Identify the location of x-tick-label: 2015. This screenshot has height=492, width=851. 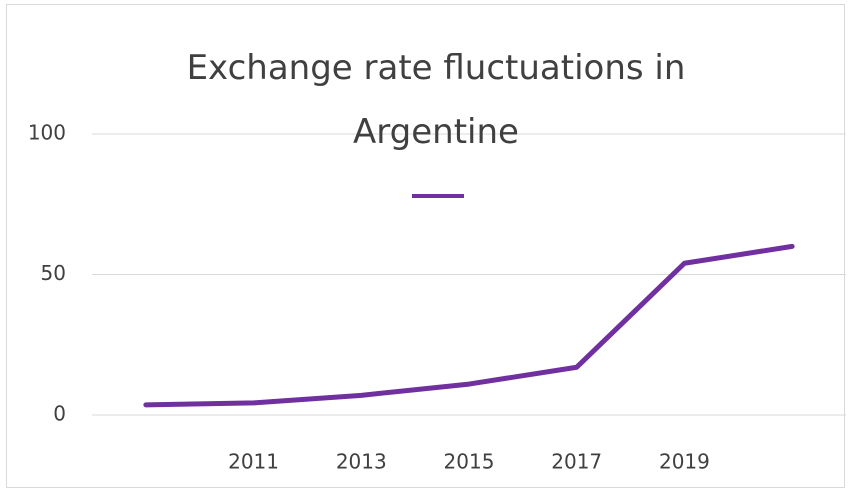
(469, 462).